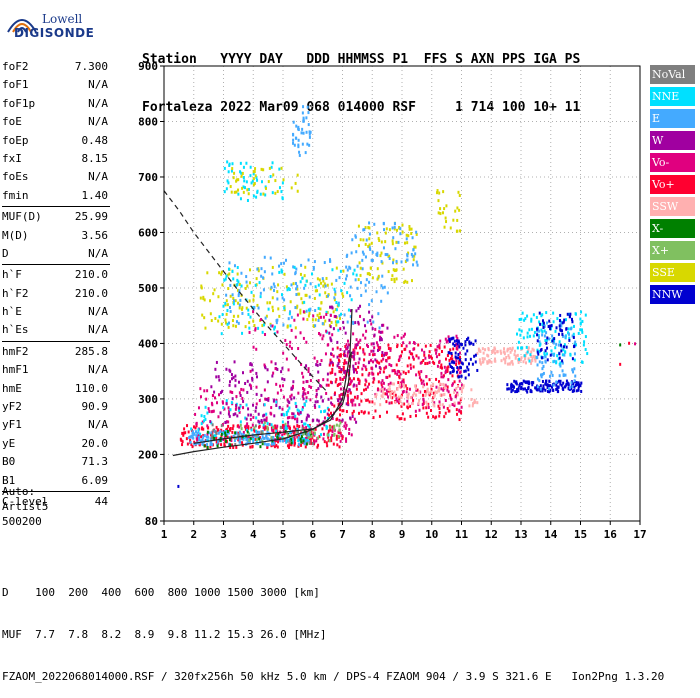 This screenshot has width=700, height=698. Describe the element at coordinates (611, 534) in the screenshot. I see `x-tick-label: 16` at that location.